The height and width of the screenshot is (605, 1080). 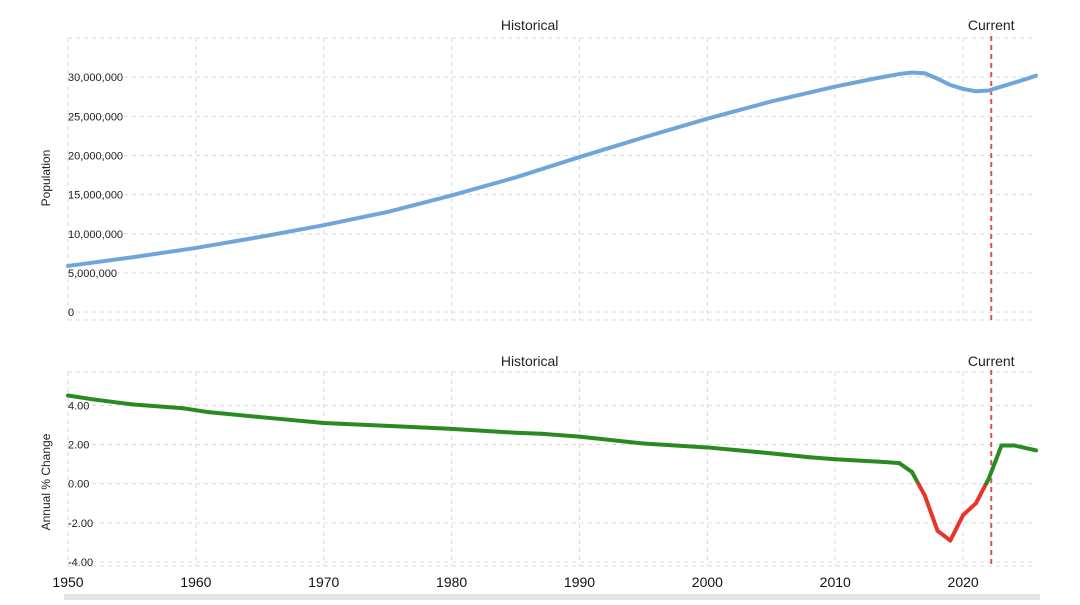 I want to click on y-tick-label: 5,000,000, so click(x=92, y=274).